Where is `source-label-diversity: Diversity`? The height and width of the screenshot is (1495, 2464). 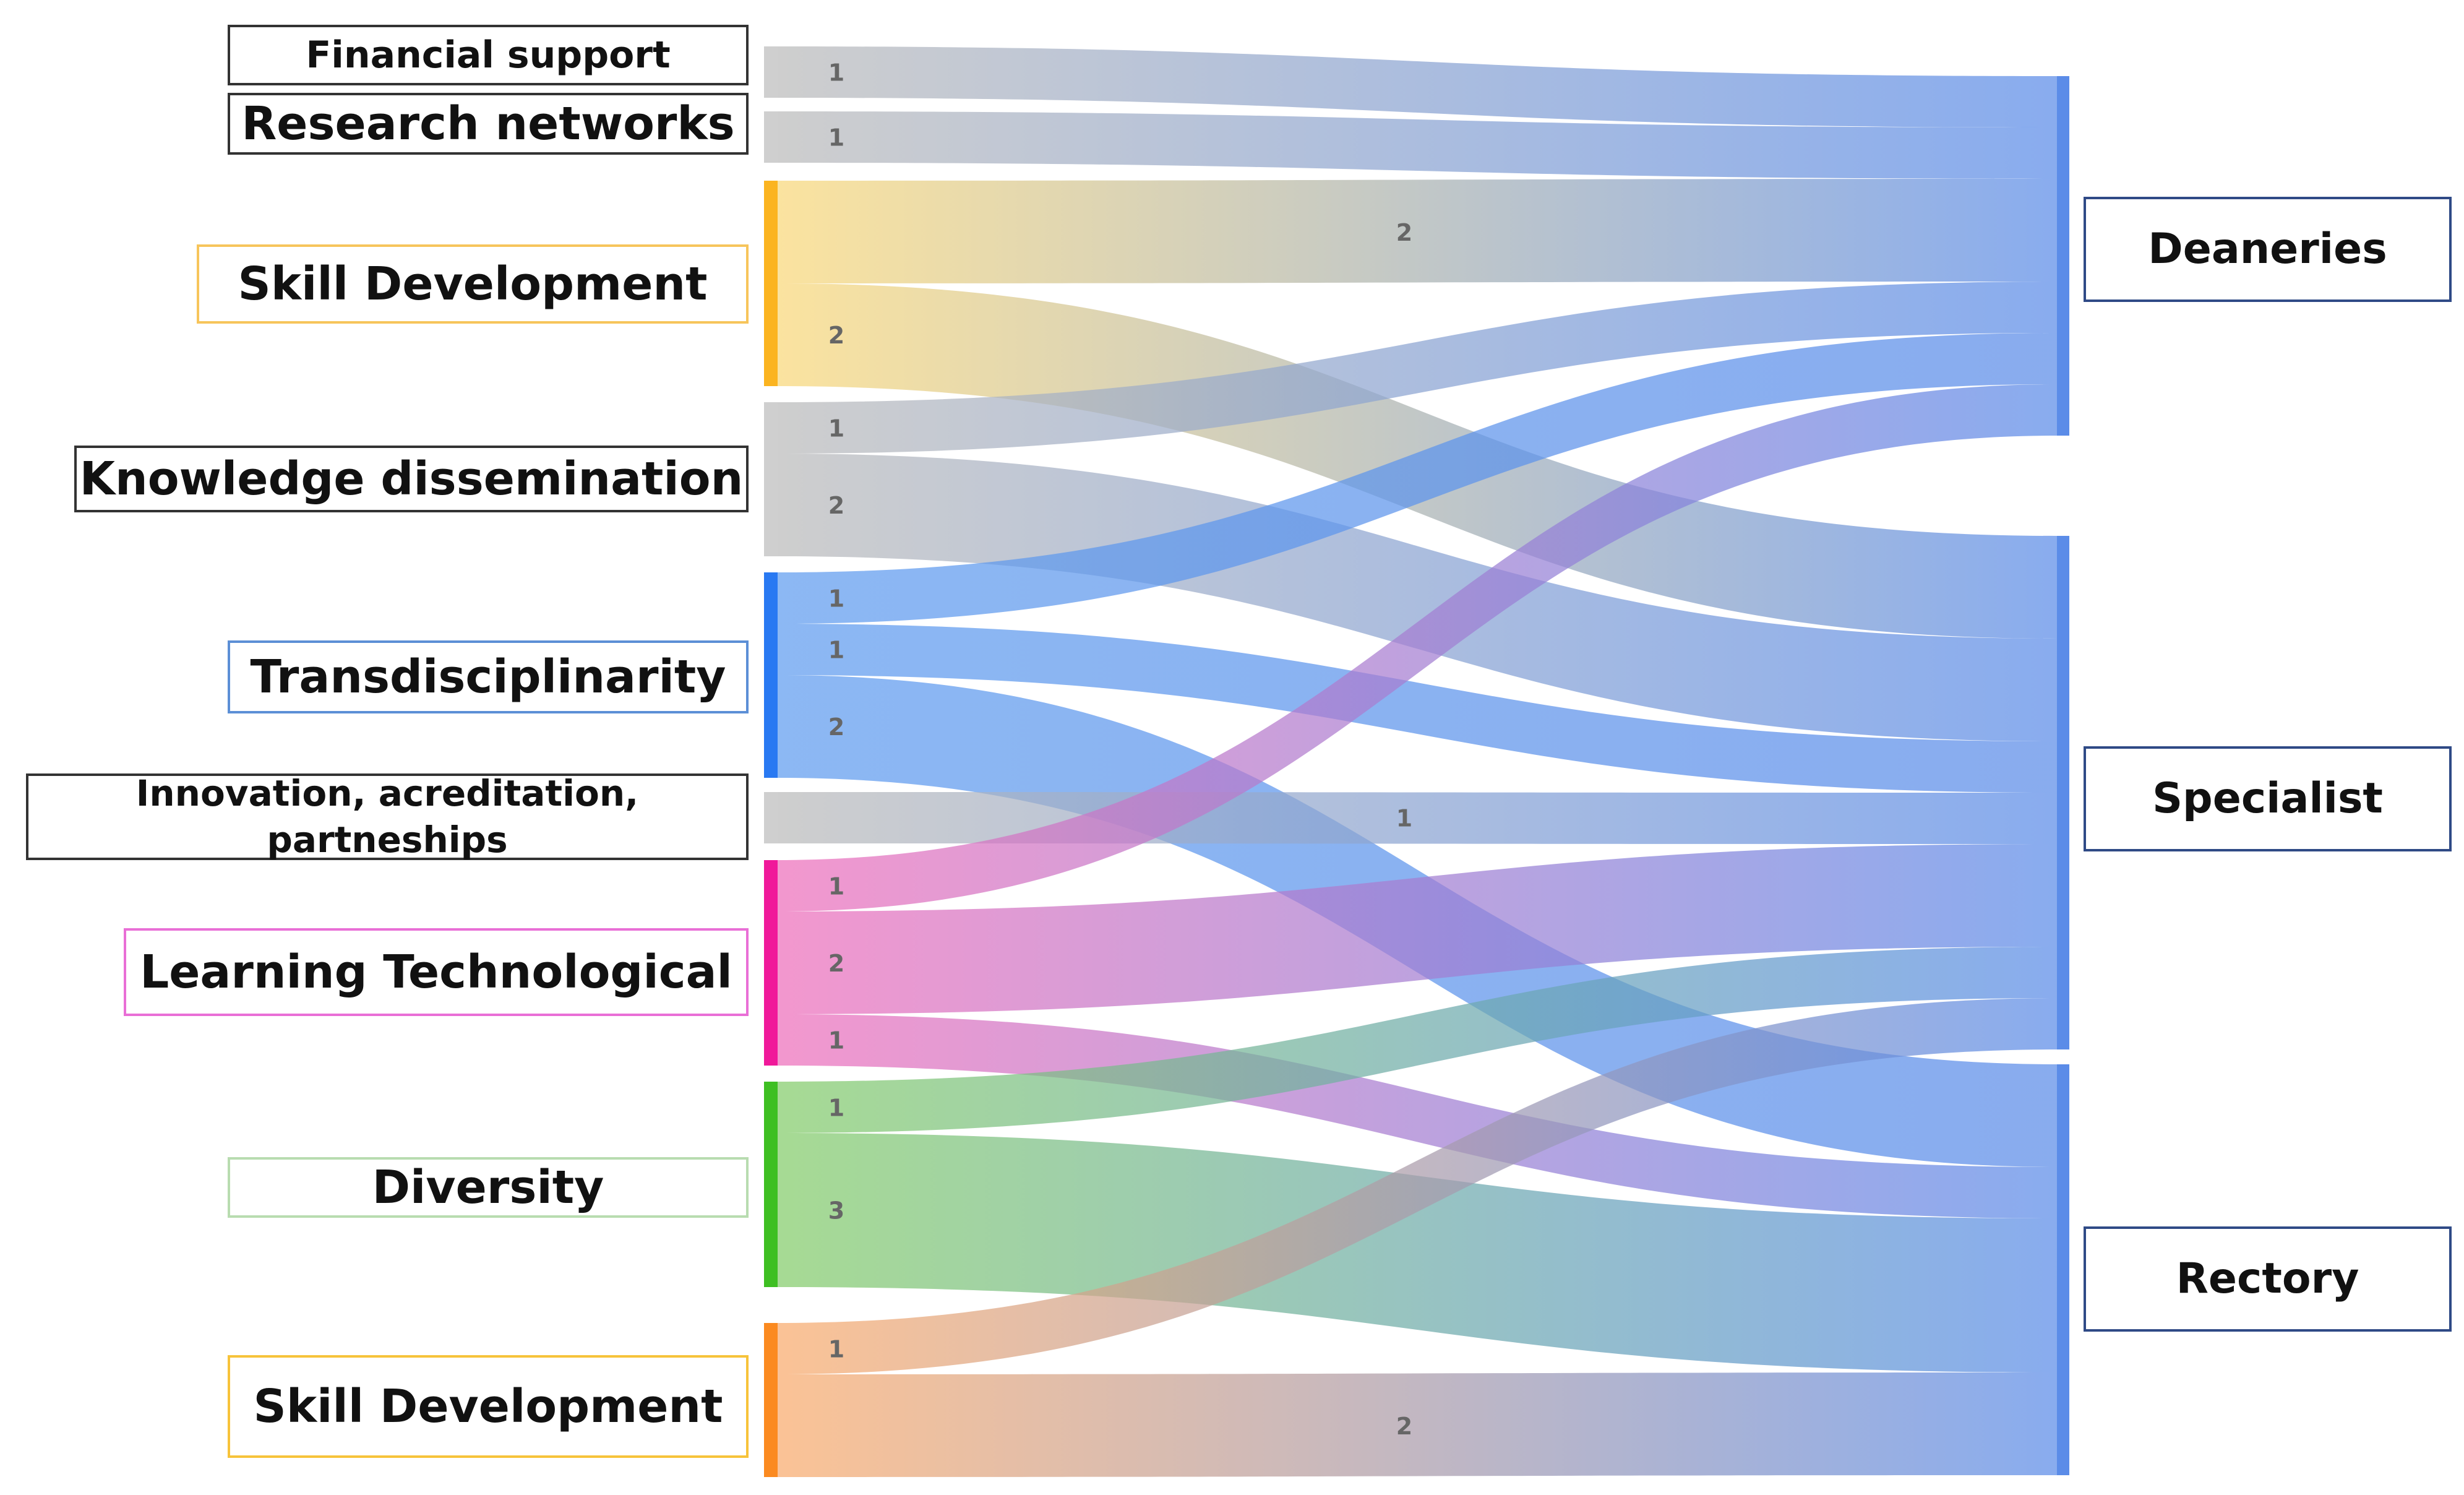 source-label-diversity: Diversity is located at coordinates (488, 1187).